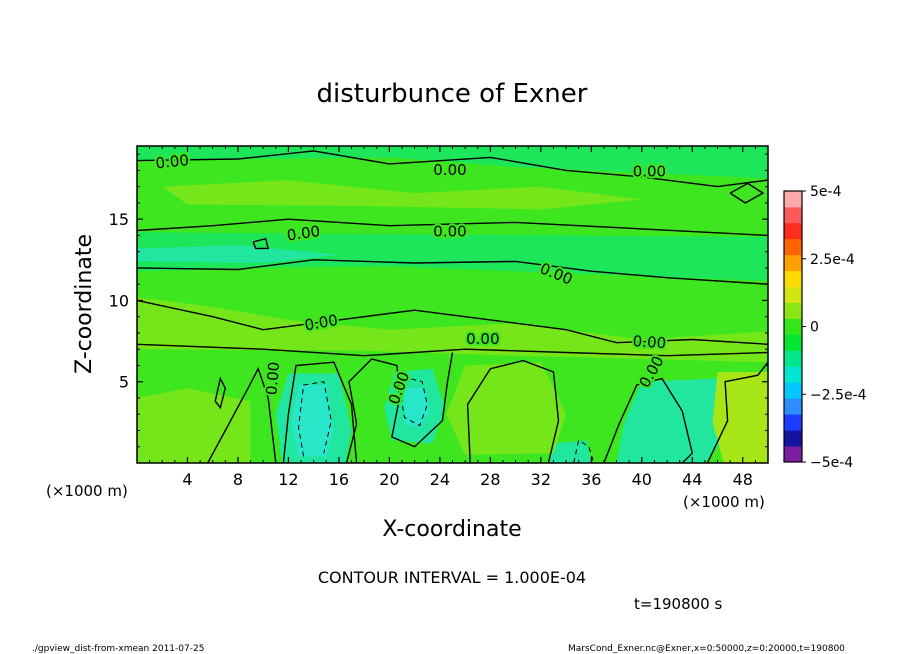 This screenshot has height=654, width=904. What do you see at coordinates (389, 479) in the screenshot?
I see `x-tick-label: 20` at bounding box center [389, 479].